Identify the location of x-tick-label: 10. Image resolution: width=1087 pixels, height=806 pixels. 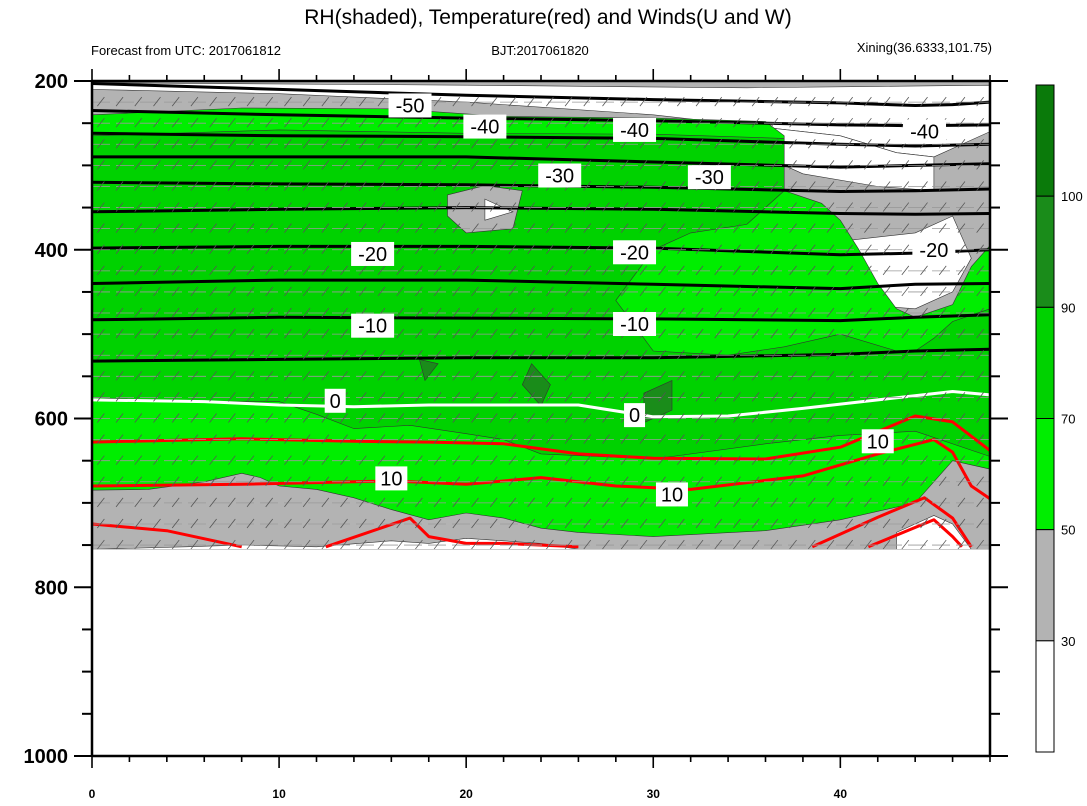
(279, 794).